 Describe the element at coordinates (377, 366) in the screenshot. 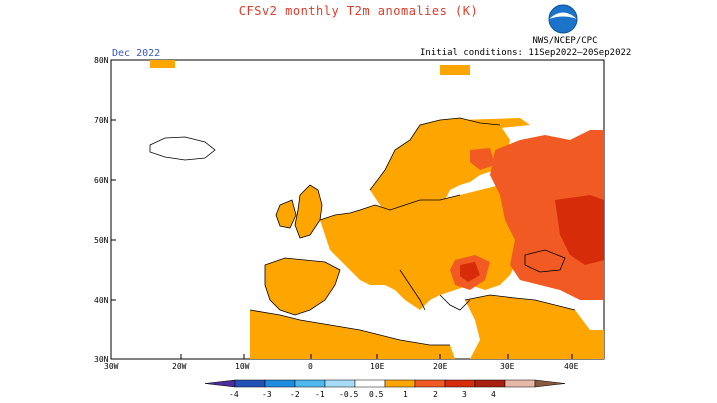

I see `lon-label: 10E` at that location.